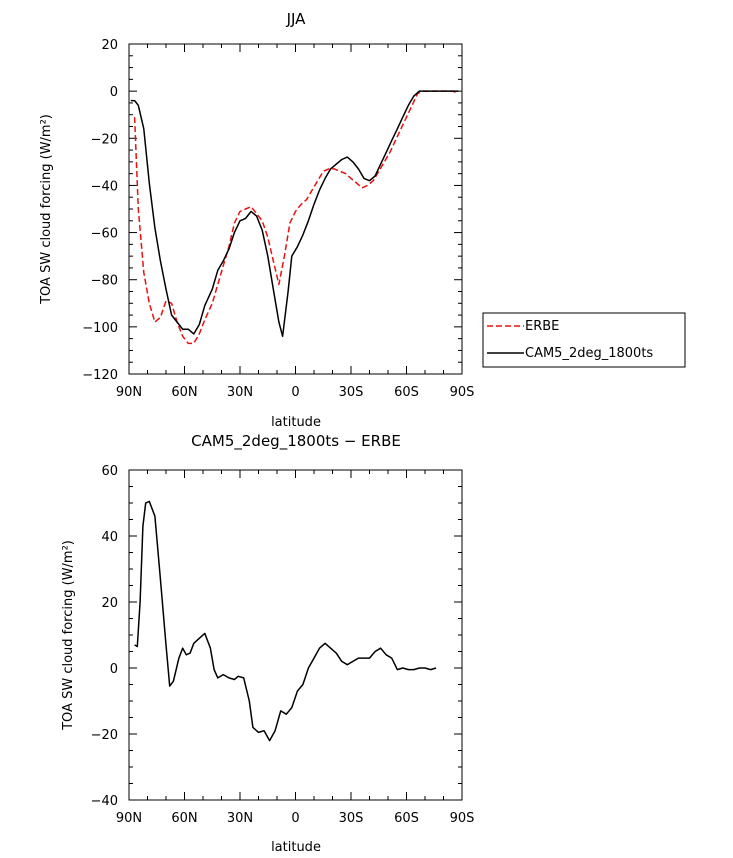  I want to click on series-line-cam5-2deg-1800ts-erbe, so click(285, 621).